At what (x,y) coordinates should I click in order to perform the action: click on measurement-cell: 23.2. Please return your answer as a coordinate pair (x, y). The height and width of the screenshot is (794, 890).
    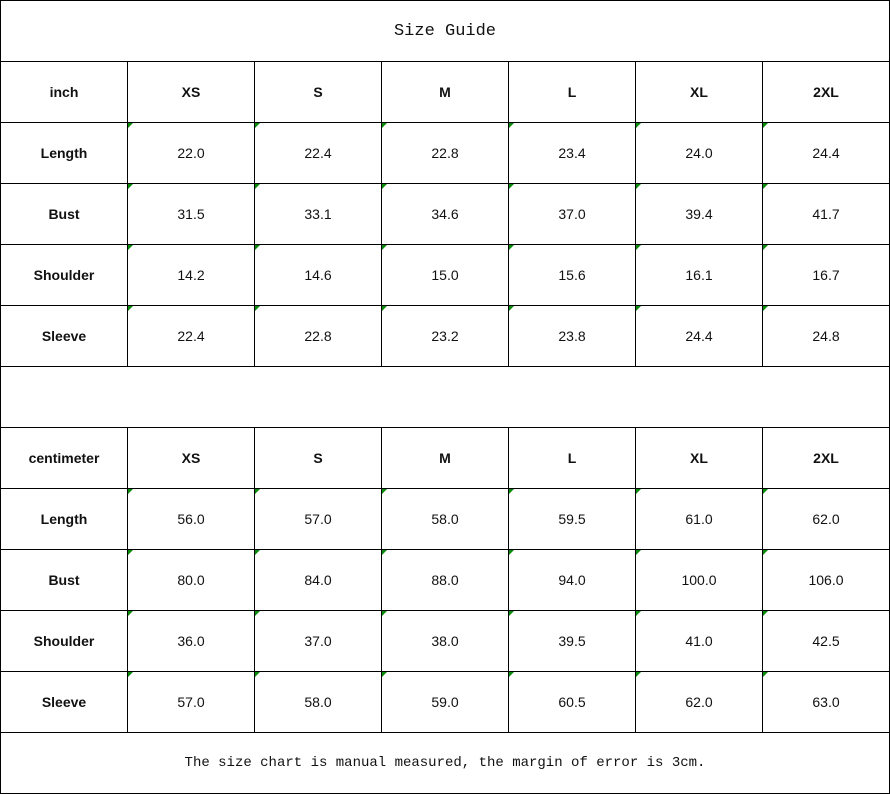
    Looking at the image, I should click on (445, 336).